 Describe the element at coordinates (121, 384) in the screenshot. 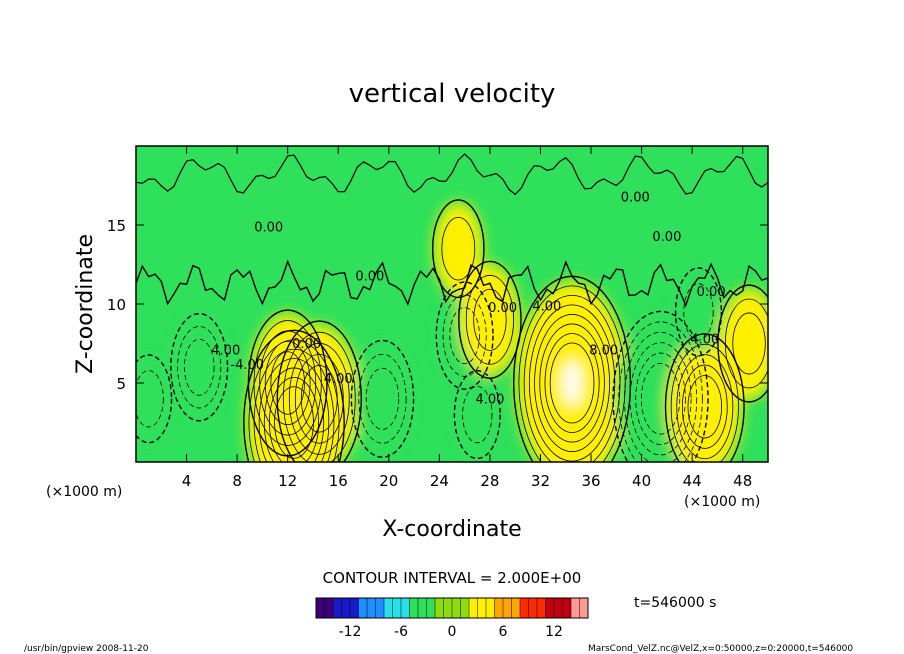

I see `y-tick-label: 5` at that location.